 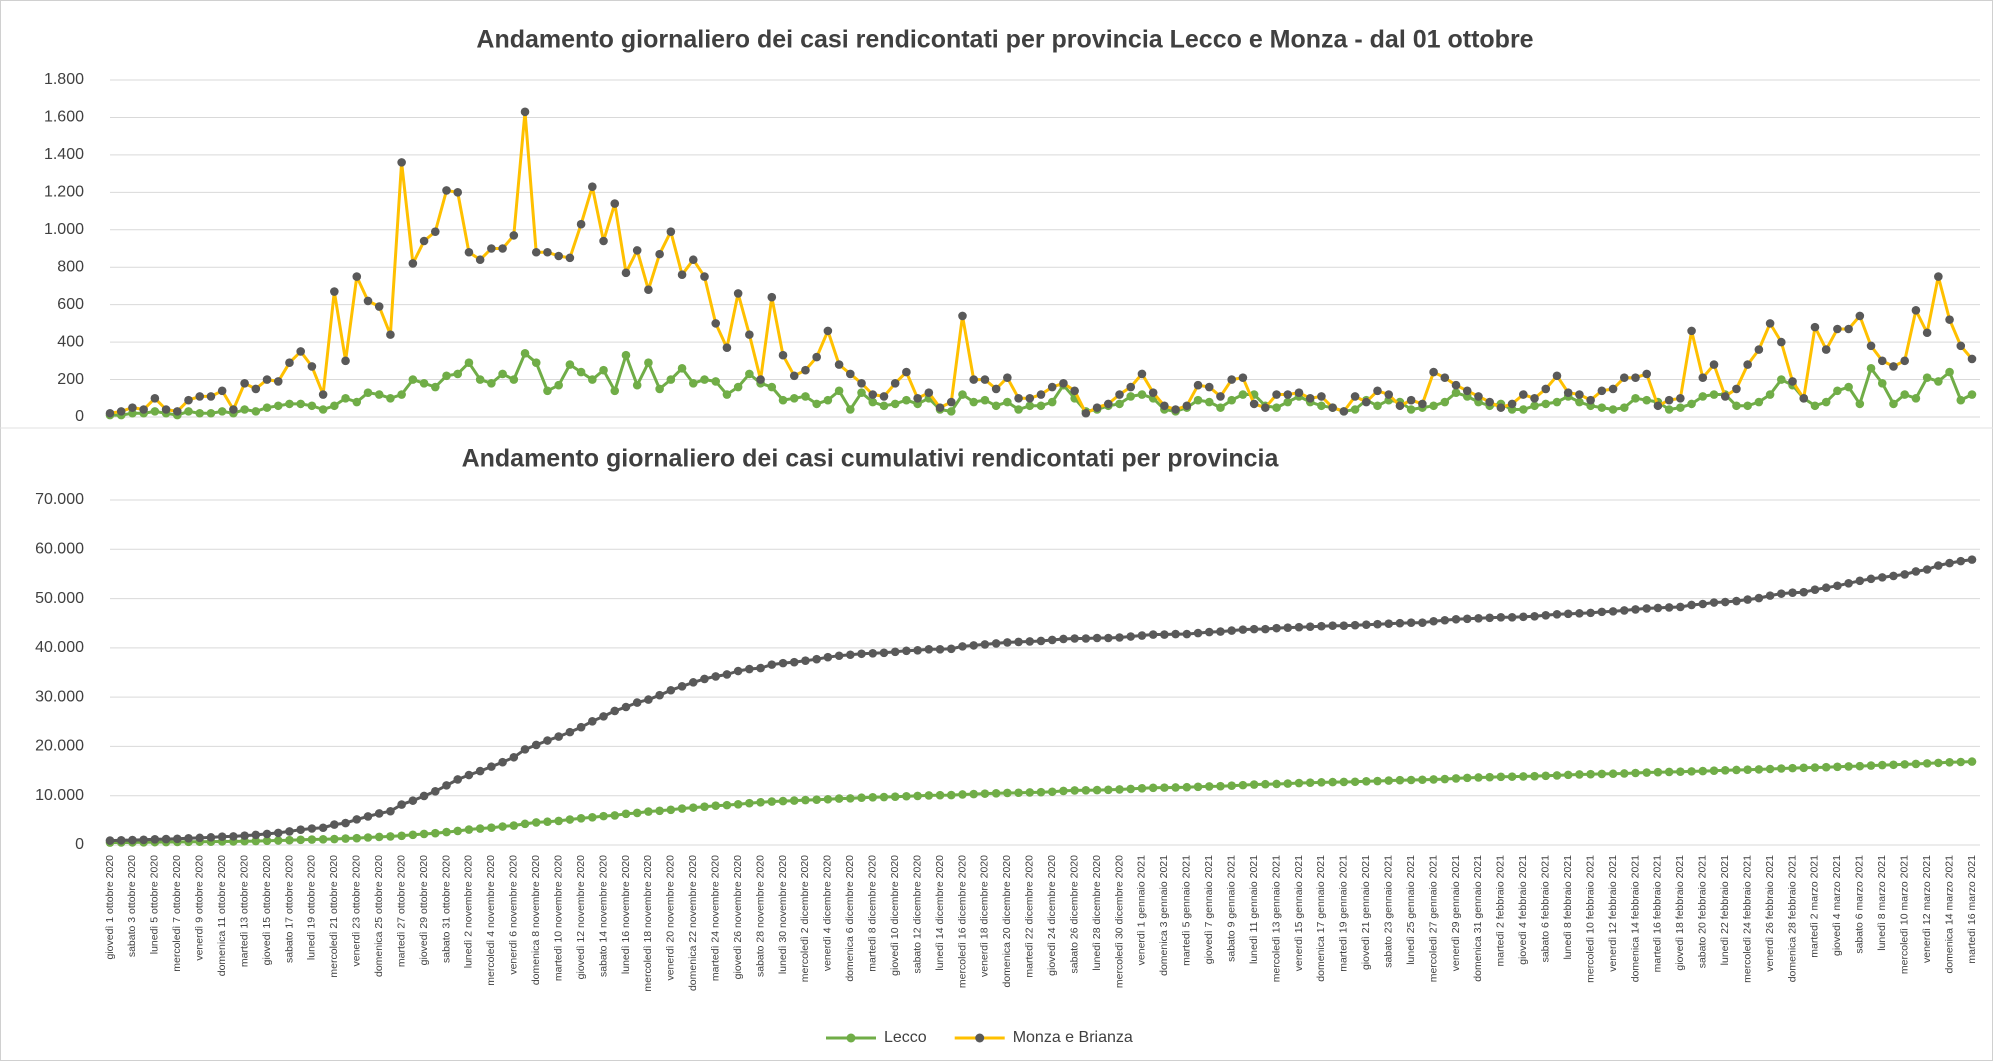 What do you see at coordinates (155, 904) in the screenshot?
I see `x-tick-label: lunedì 5 ottobre 2020` at bounding box center [155, 904].